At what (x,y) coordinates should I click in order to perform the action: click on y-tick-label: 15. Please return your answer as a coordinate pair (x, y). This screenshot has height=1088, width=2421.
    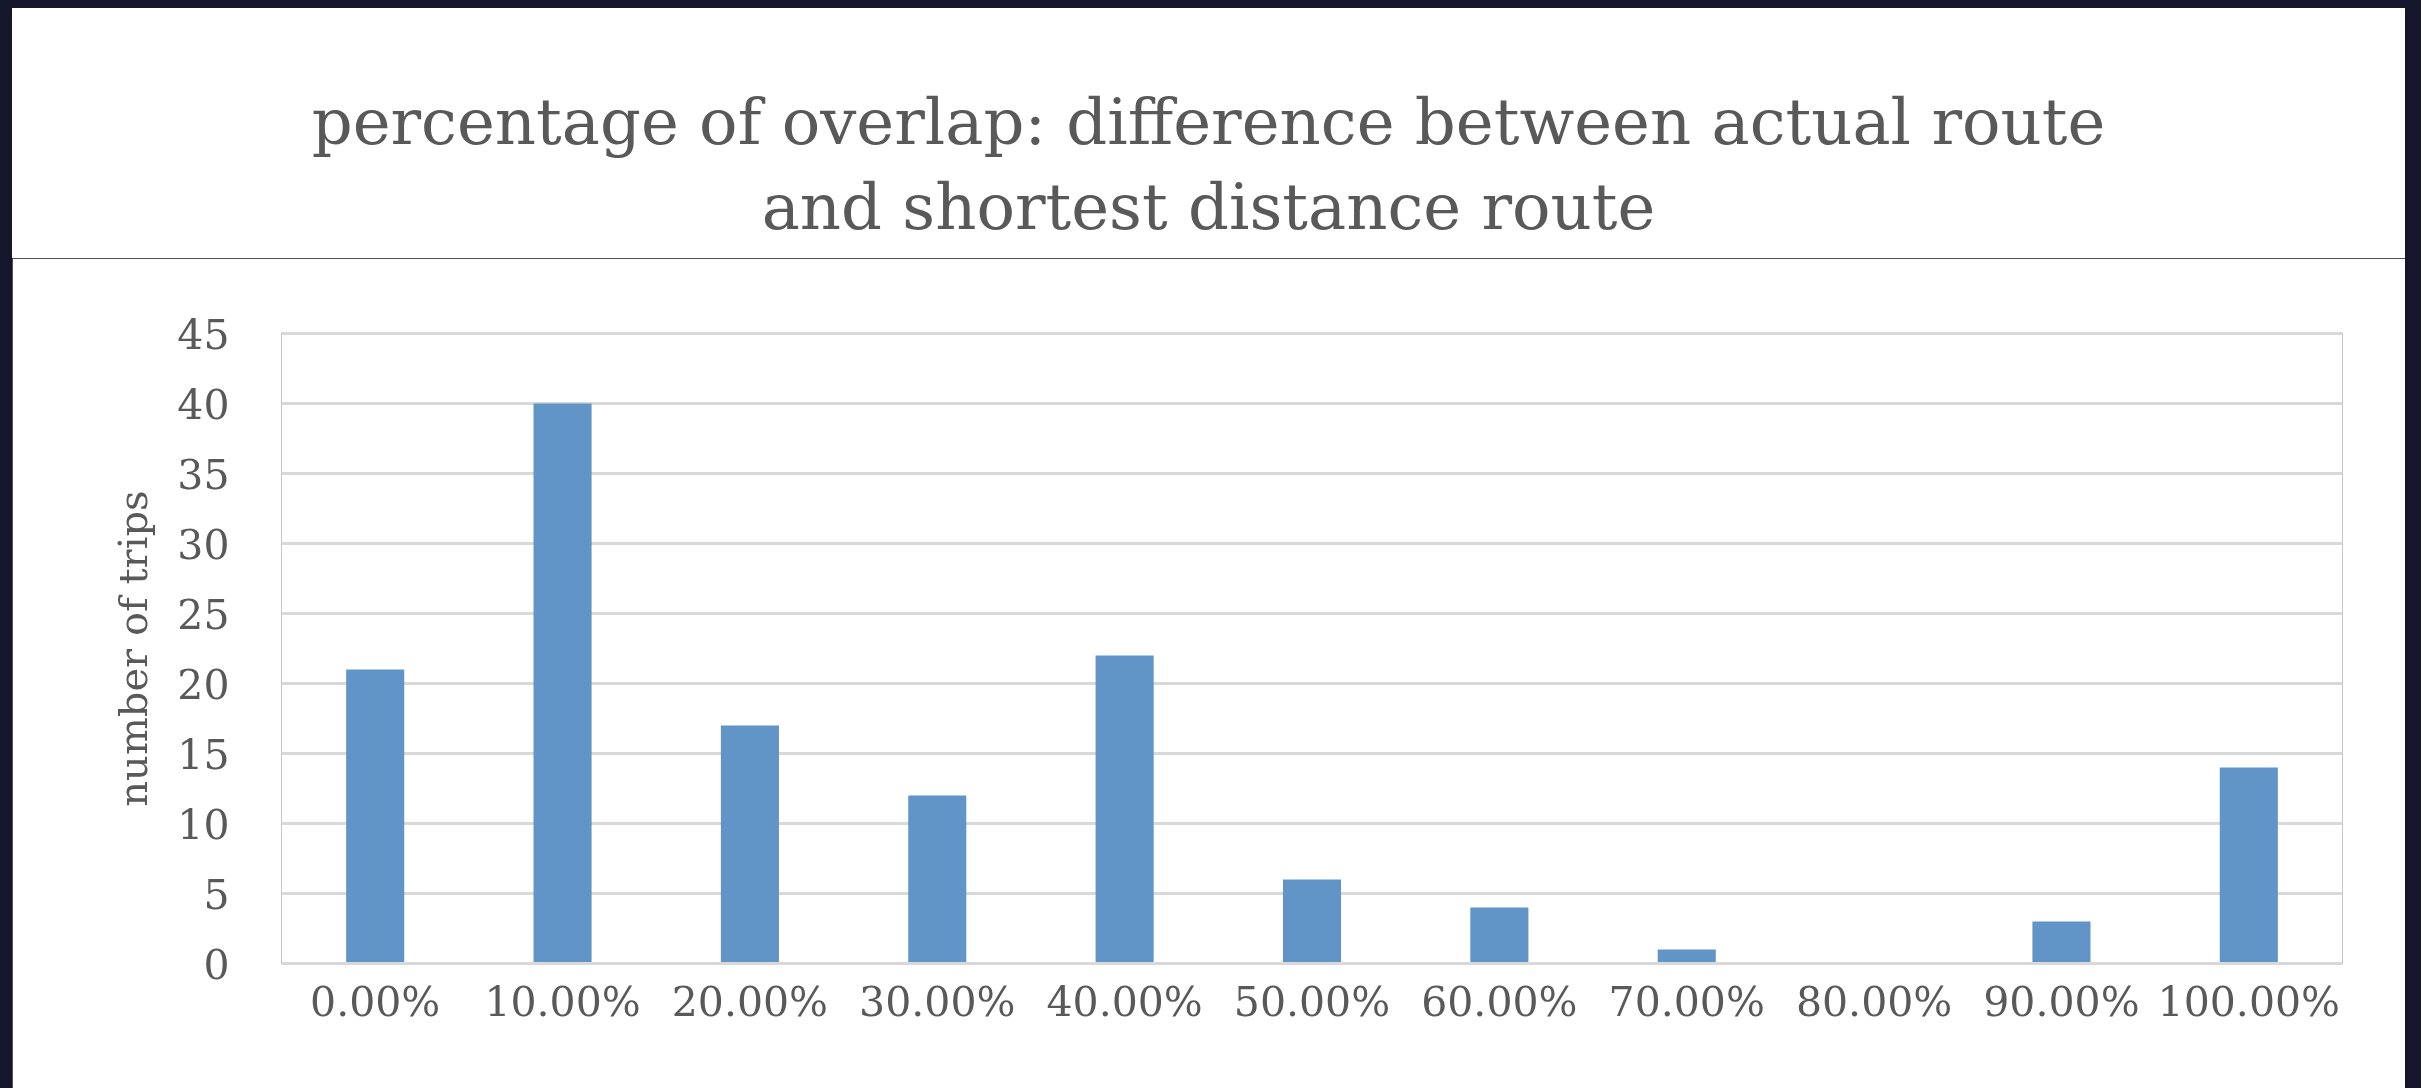
    Looking at the image, I should click on (203, 754).